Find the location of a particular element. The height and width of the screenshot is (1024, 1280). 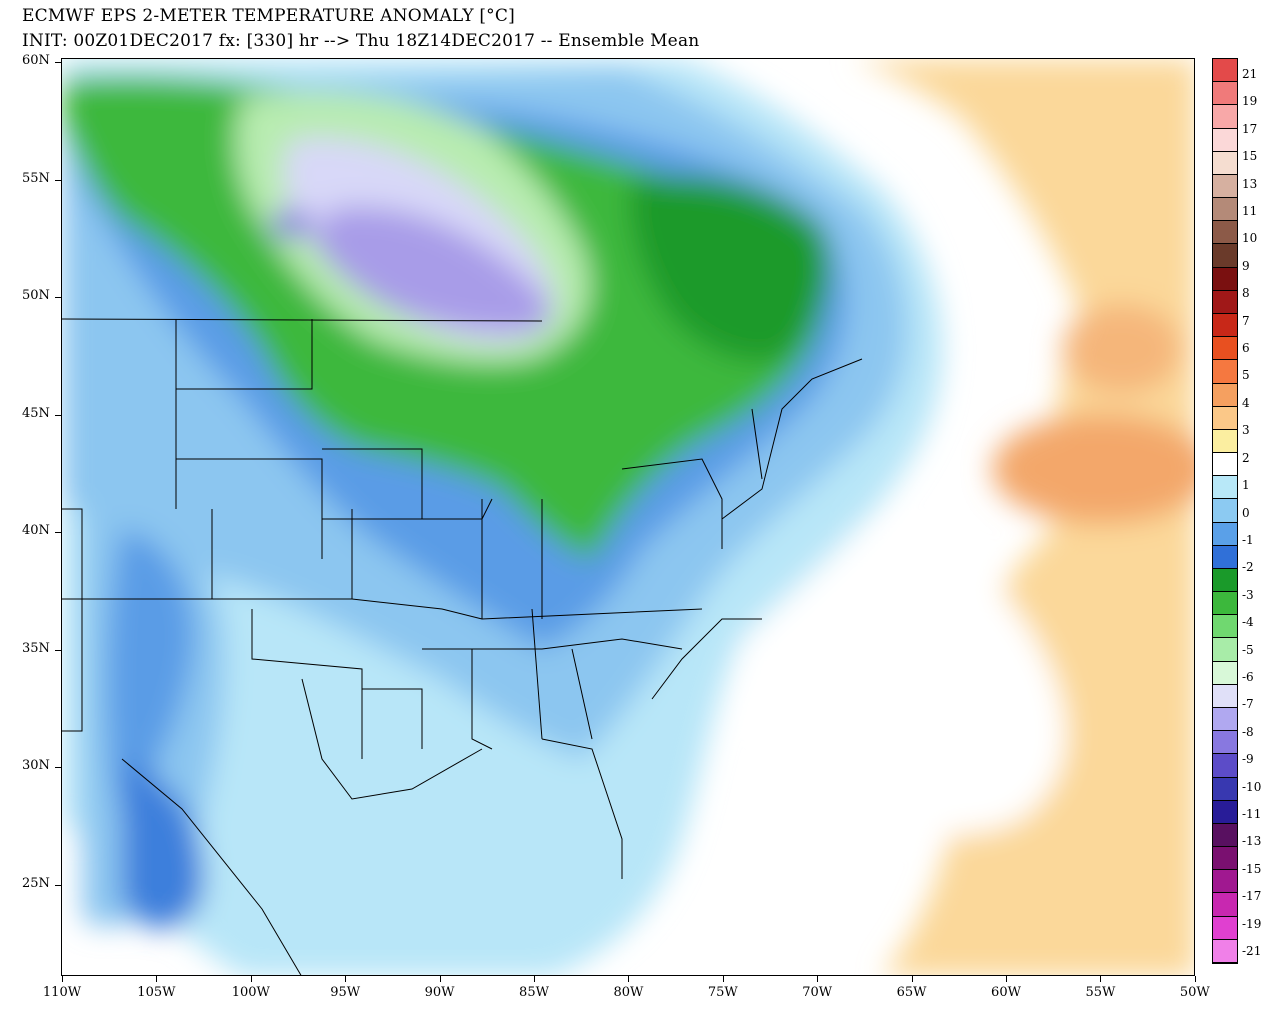

lon-label: 90W is located at coordinates (439, 992).